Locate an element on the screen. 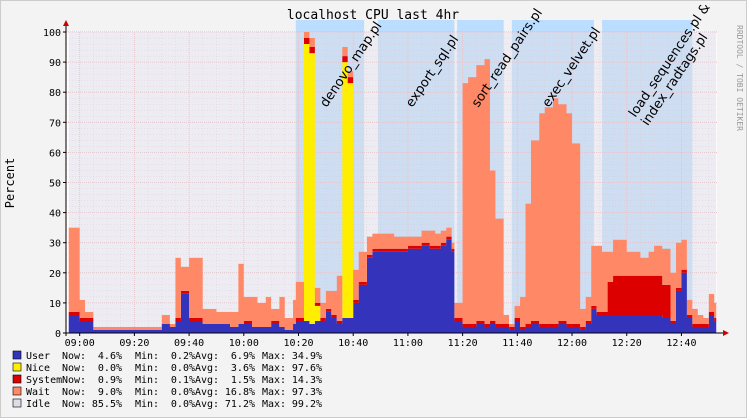 The image size is (747, 418). legend-series-name: Nice is located at coordinates (38, 368).